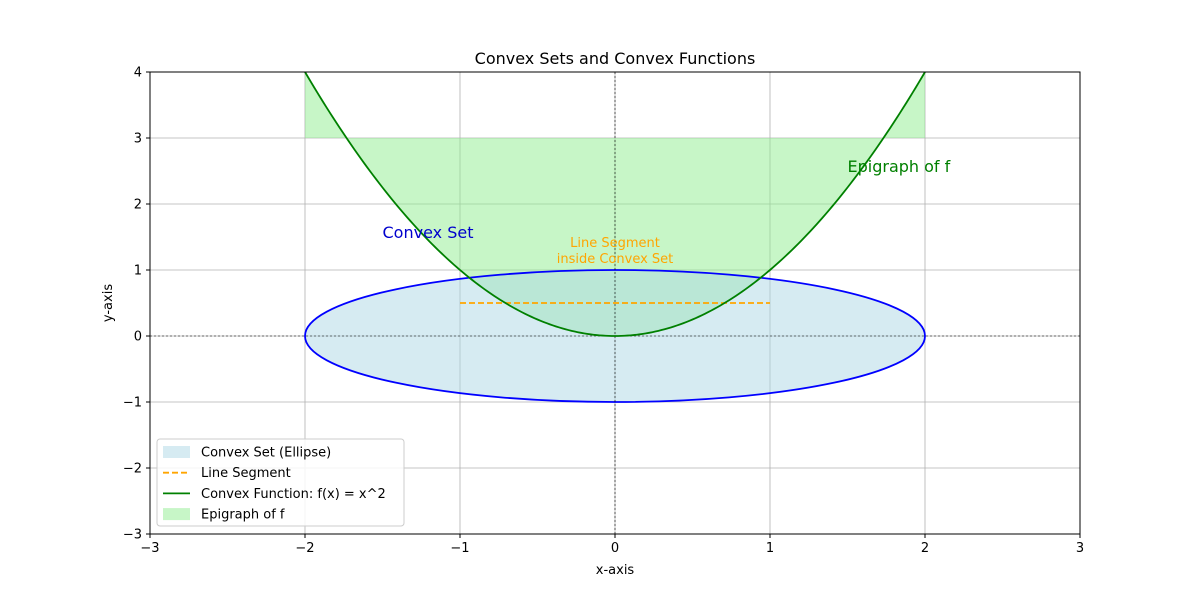 This screenshot has width=1200, height=600. Describe the element at coordinates (108, 303) in the screenshot. I see `y-axis-label: y-axis` at that location.